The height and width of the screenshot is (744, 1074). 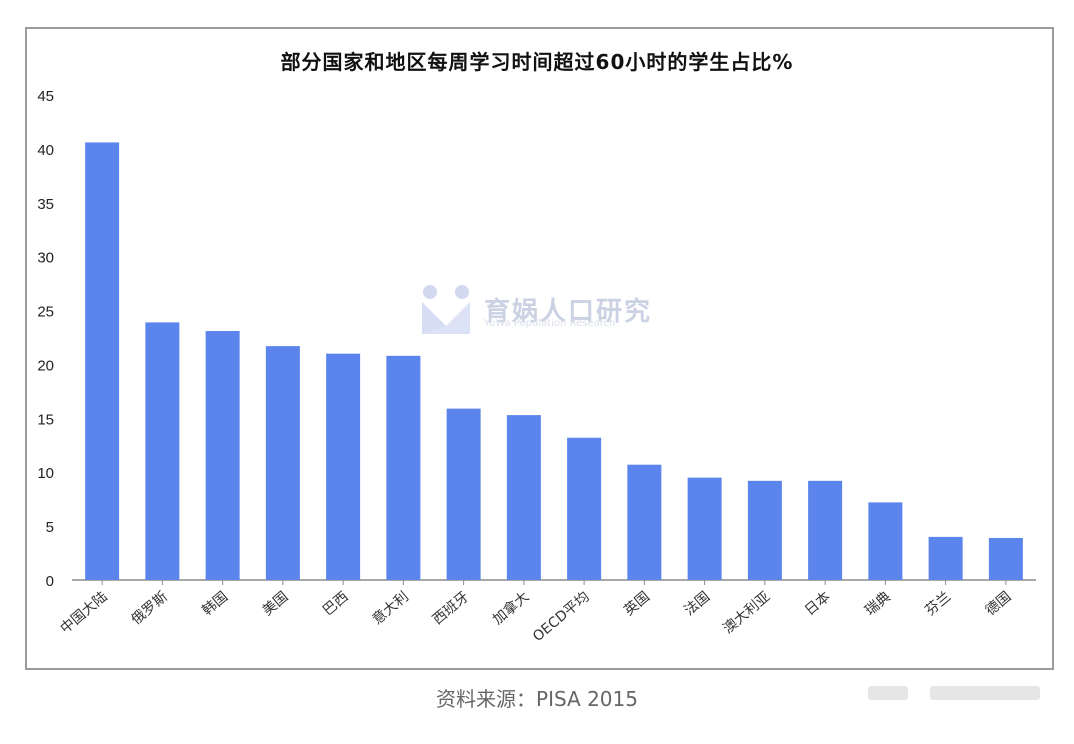 I want to click on y-tick-label: 10, so click(x=45, y=473).